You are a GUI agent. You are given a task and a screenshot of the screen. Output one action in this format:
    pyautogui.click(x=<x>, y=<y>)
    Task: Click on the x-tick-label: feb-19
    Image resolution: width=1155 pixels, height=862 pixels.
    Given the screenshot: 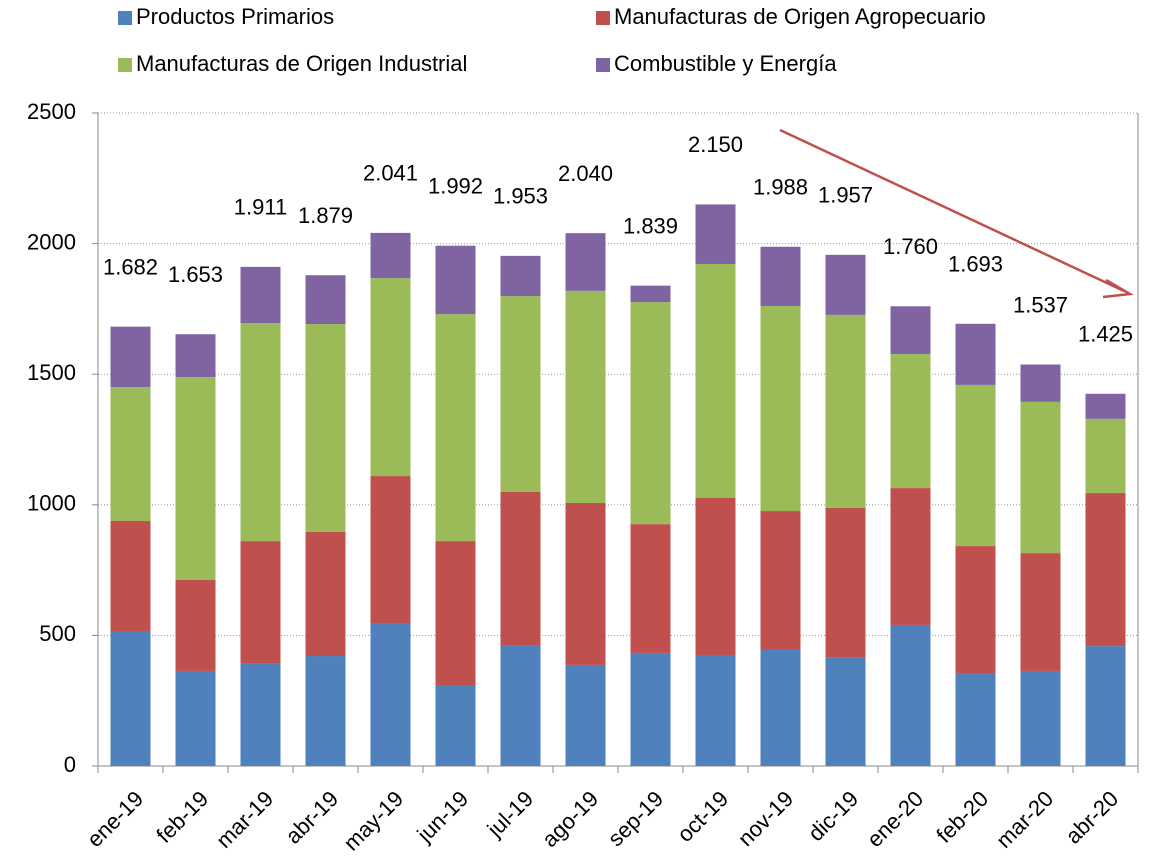 What is the action you would take?
    pyautogui.click(x=182, y=817)
    